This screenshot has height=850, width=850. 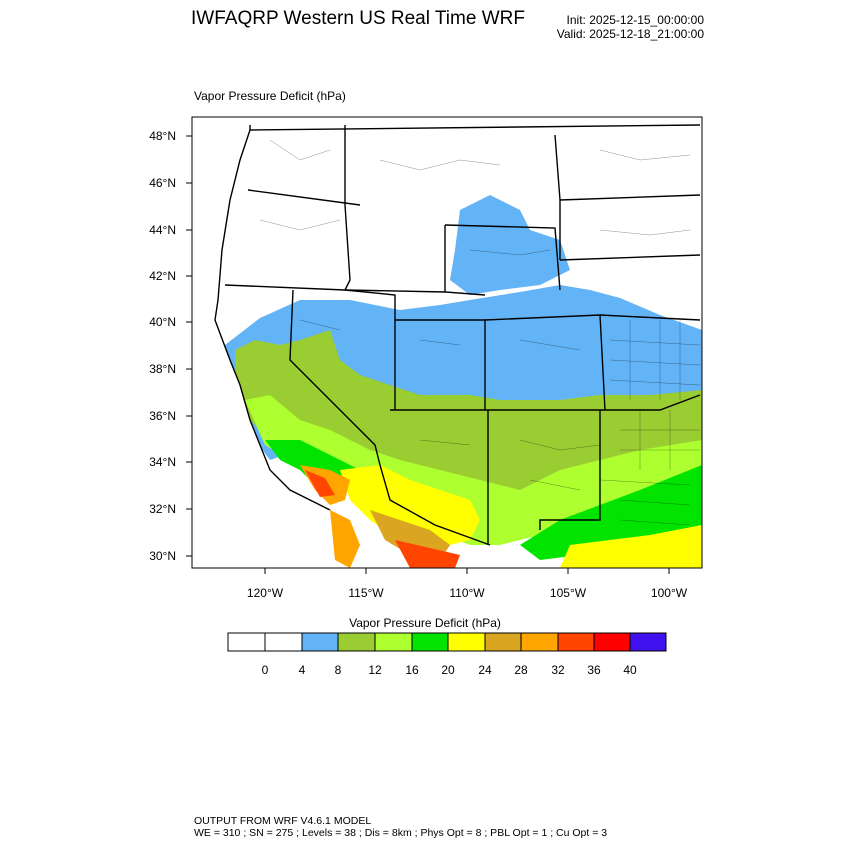 What do you see at coordinates (485, 670) in the screenshot?
I see `colorbar-label-24: 24` at bounding box center [485, 670].